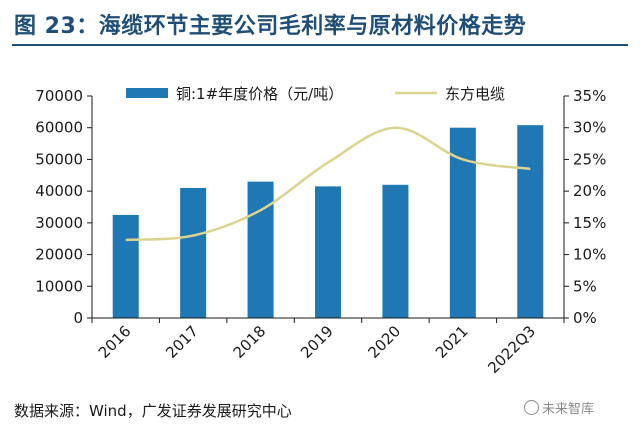  Describe the element at coordinates (59, 128) in the screenshot. I see `y-left-tick-label: 60000` at that location.